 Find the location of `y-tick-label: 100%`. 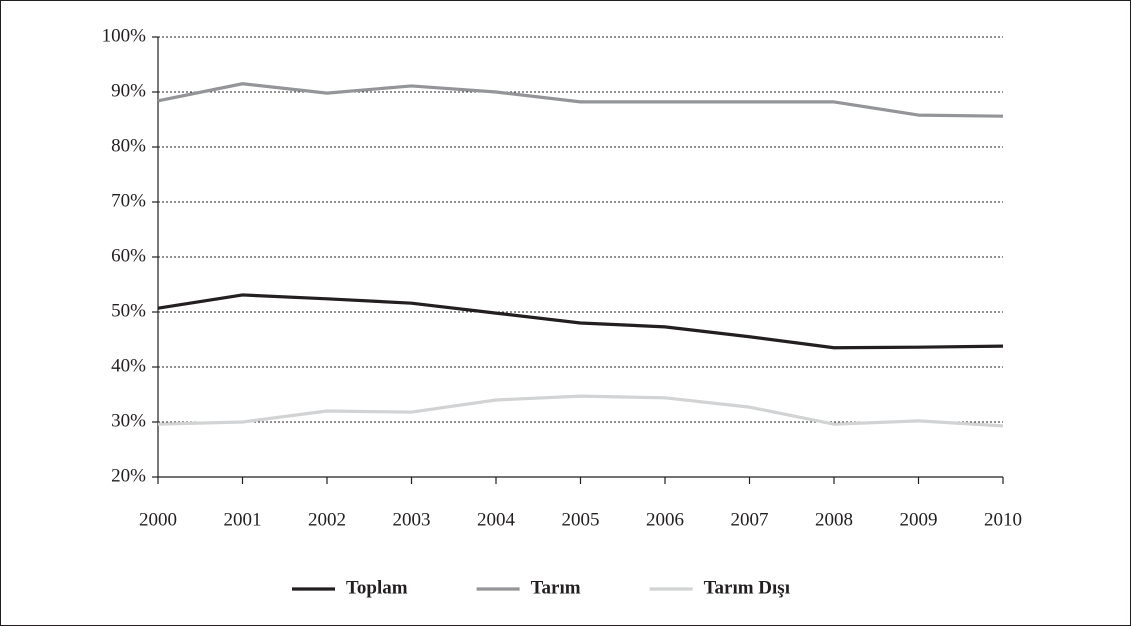

y-tick-label: 100% is located at coordinates (124, 35).